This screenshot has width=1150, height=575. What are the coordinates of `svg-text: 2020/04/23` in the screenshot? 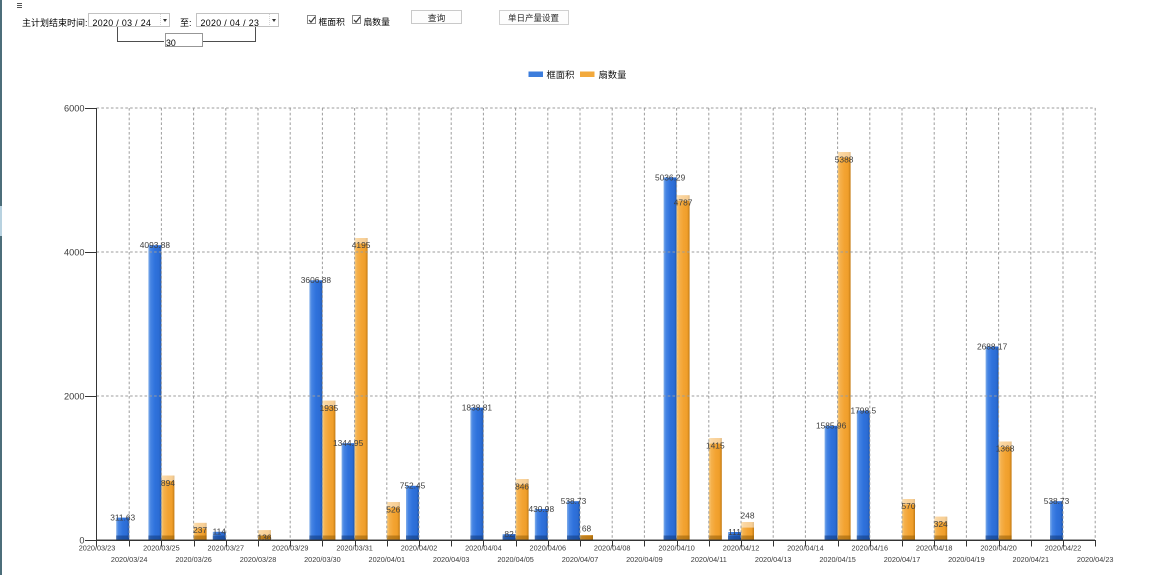 It's located at (1095, 559).